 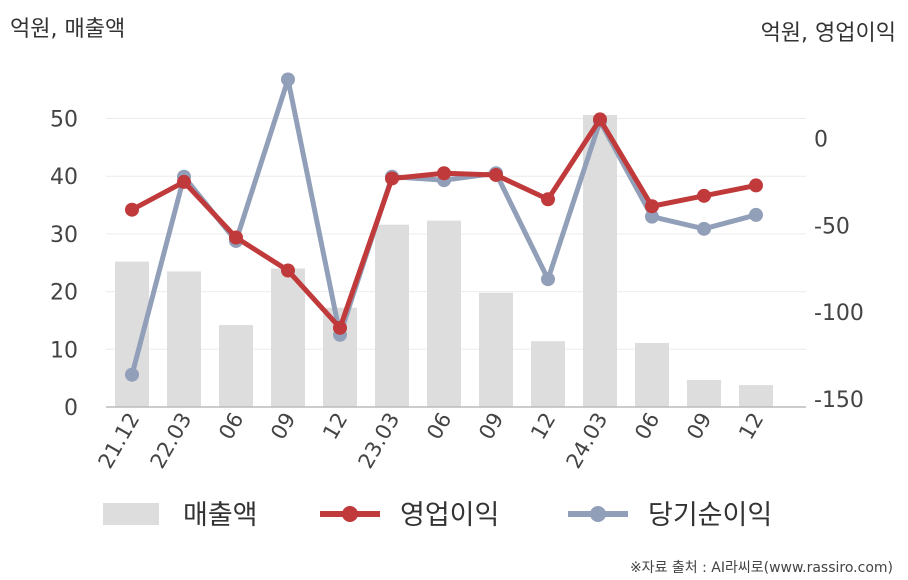 I want to click on legend-item: 영업이익, so click(x=409, y=515).